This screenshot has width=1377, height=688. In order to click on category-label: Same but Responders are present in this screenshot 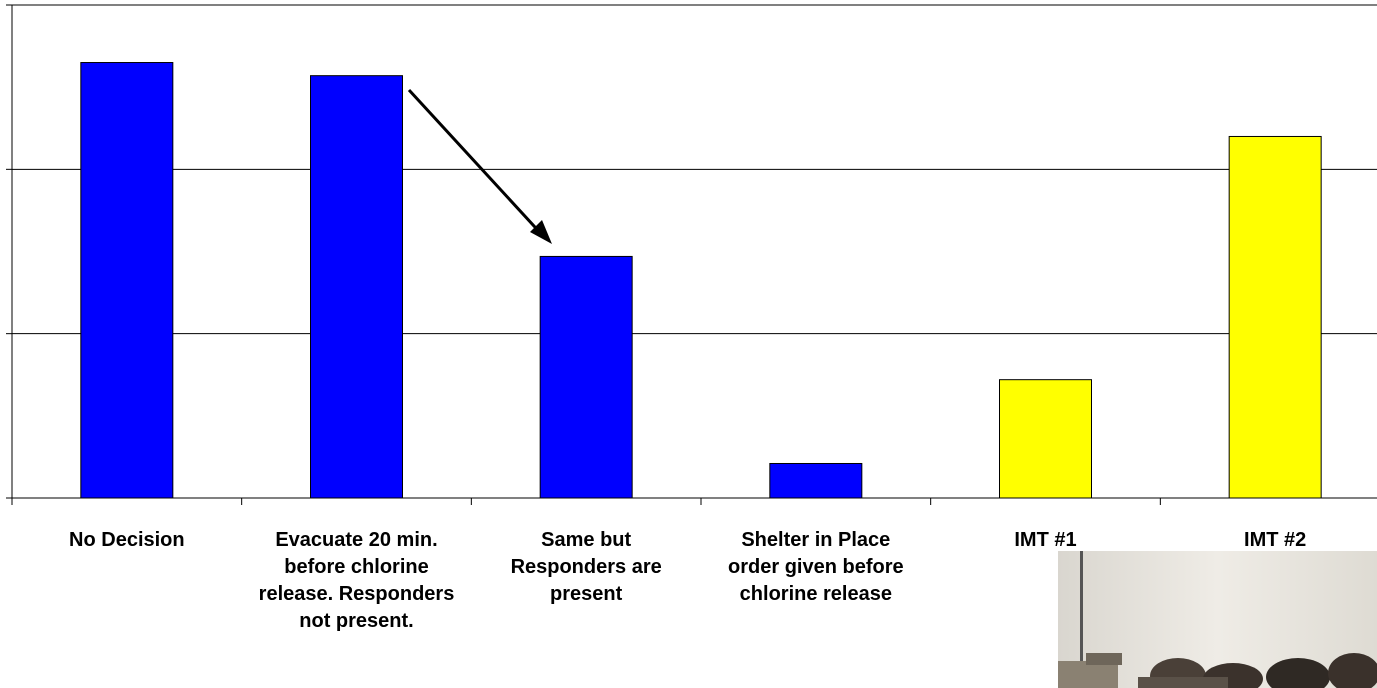, I will do `click(586, 567)`.